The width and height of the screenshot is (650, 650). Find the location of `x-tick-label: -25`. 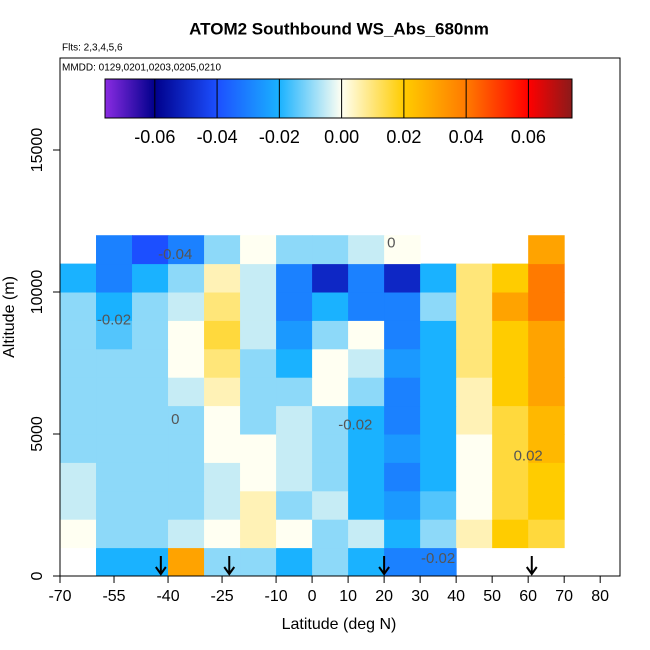

x-tick-label: -25 is located at coordinates (221, 596).